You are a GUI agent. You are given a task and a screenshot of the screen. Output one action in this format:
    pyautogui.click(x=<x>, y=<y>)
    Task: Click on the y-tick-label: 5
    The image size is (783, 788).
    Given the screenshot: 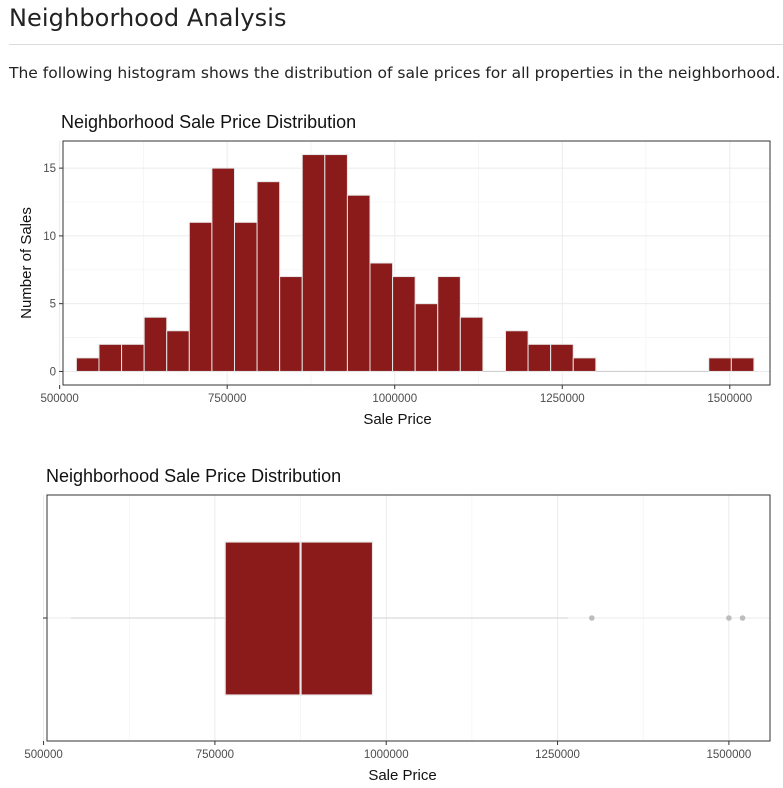 What is the action you would take?
    pyautogui.click(x=53, y=305)
    